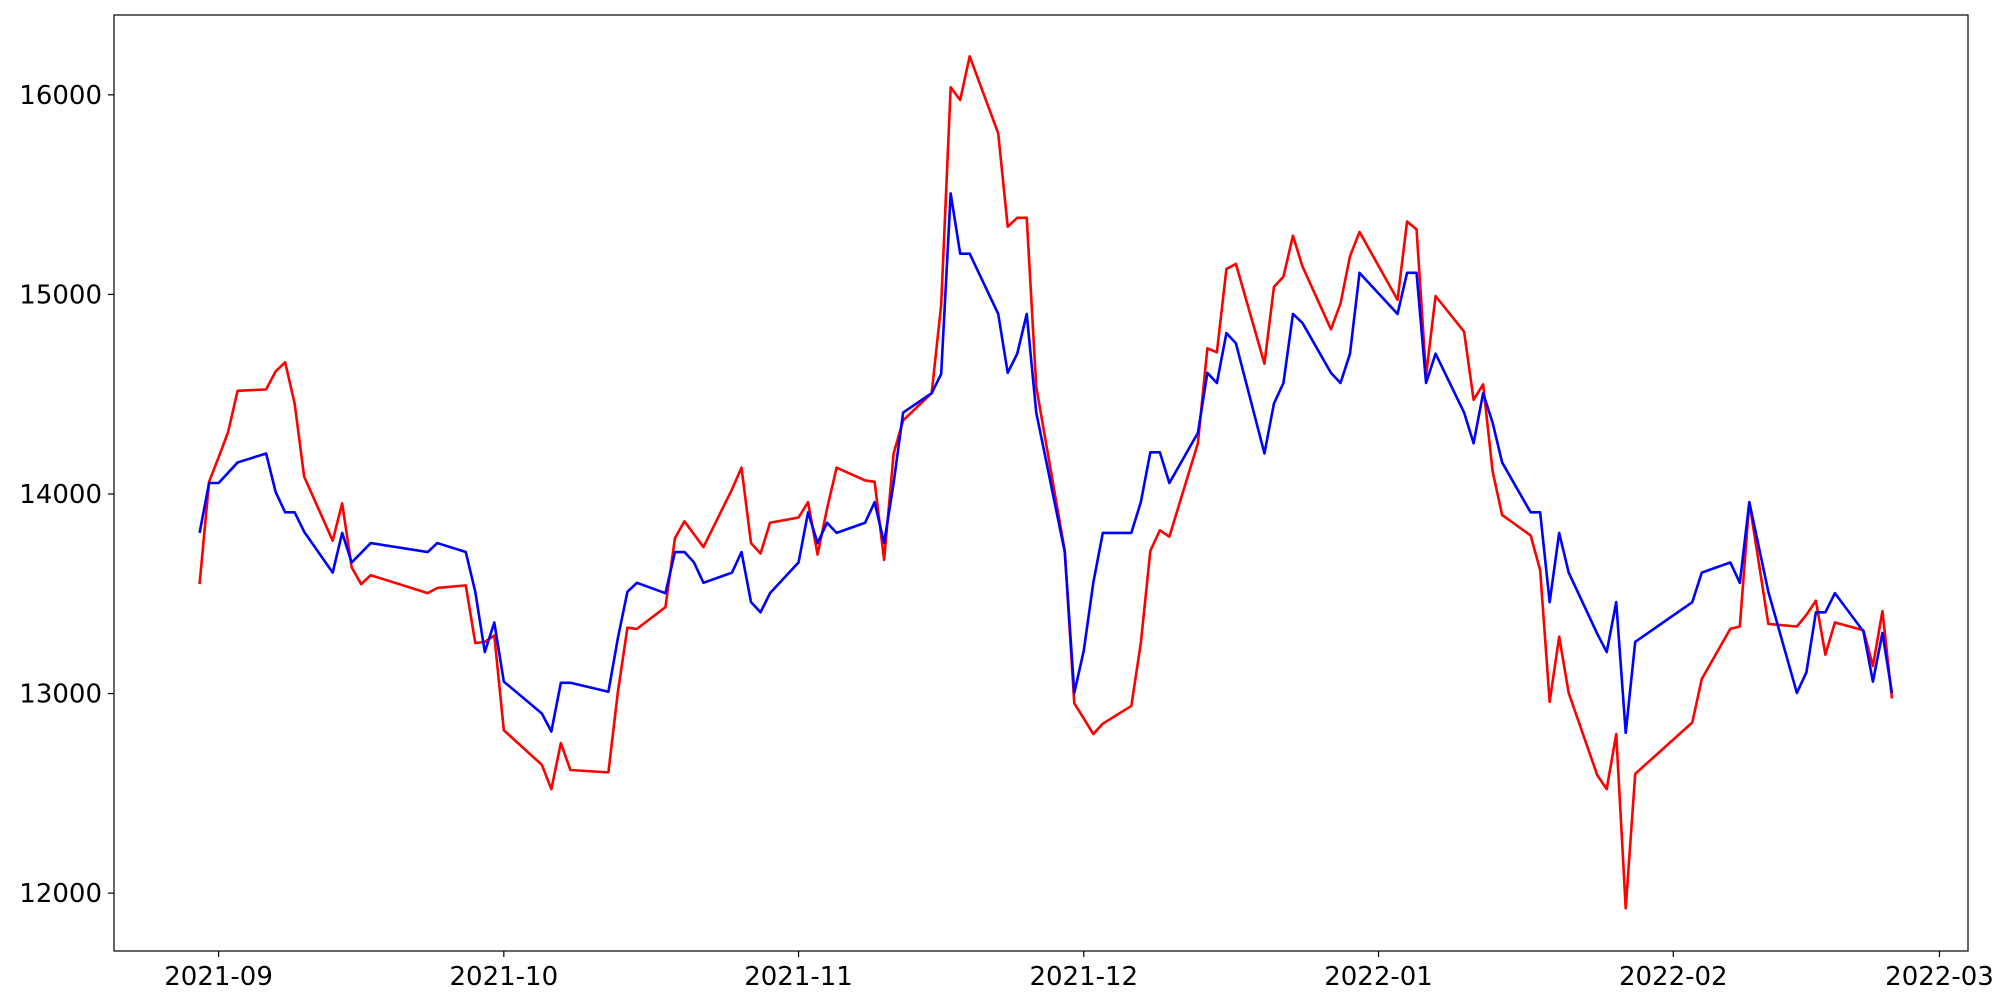 This screenshot has width=2000, height=1000. What do you see at coordinates (60, 495) in the screenshot?
I see `y-tick-label: 14000` at bounding box center [60, 495].